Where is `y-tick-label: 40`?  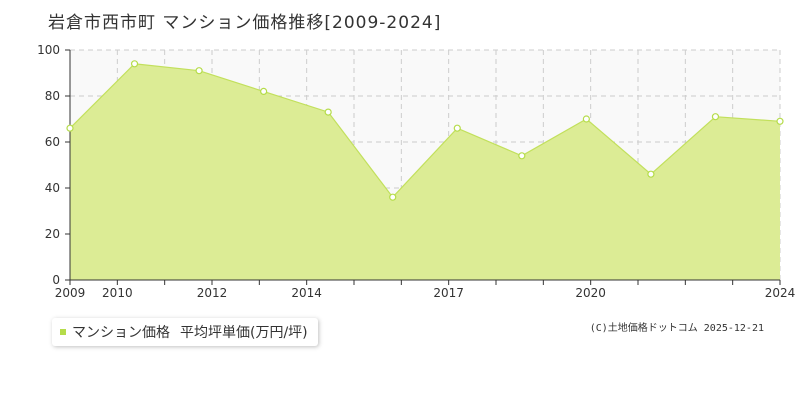 y-tick-label: 40 is located at coordinates (52, 188).